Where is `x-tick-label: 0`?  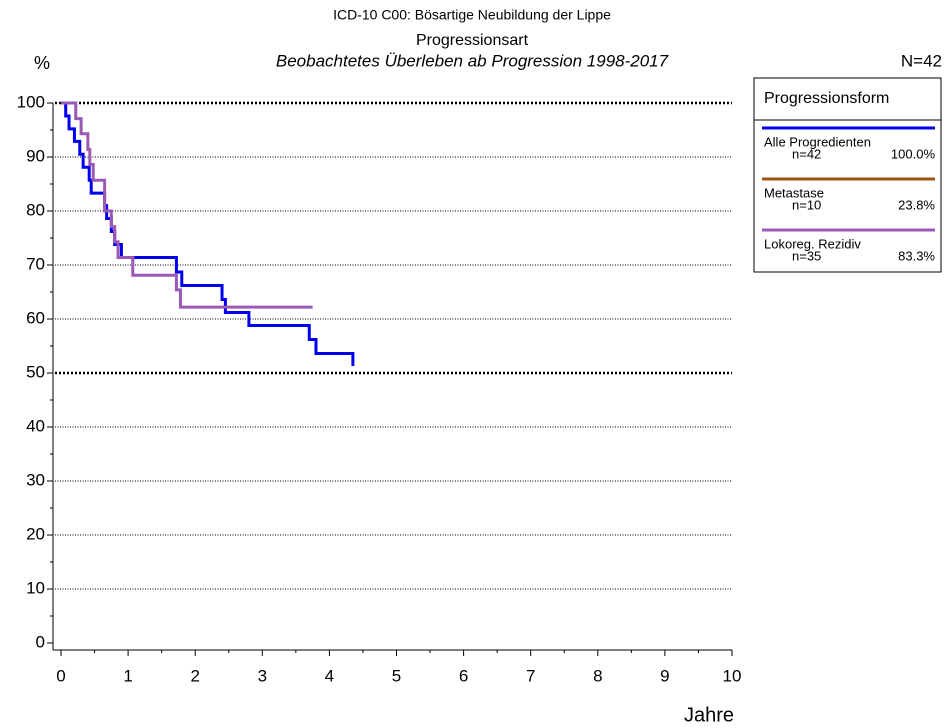 x-tick-label: 0 is located at coordinates (60, 675).